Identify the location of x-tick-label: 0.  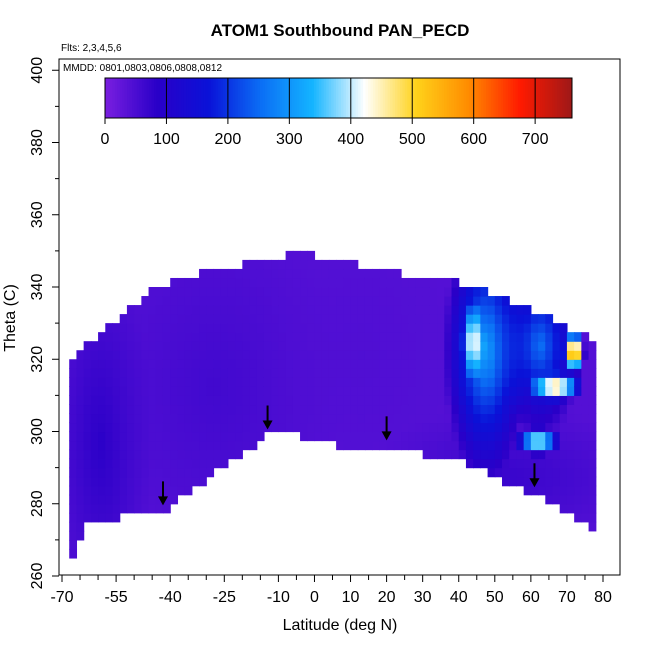
(314, 597).